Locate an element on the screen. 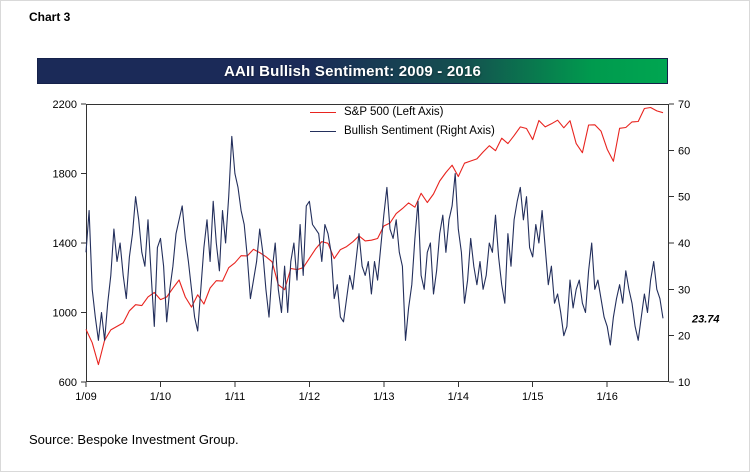 This screenshot has width=750, height=472. x-tick-label: 1/15 is located at coordinates (532, 397).